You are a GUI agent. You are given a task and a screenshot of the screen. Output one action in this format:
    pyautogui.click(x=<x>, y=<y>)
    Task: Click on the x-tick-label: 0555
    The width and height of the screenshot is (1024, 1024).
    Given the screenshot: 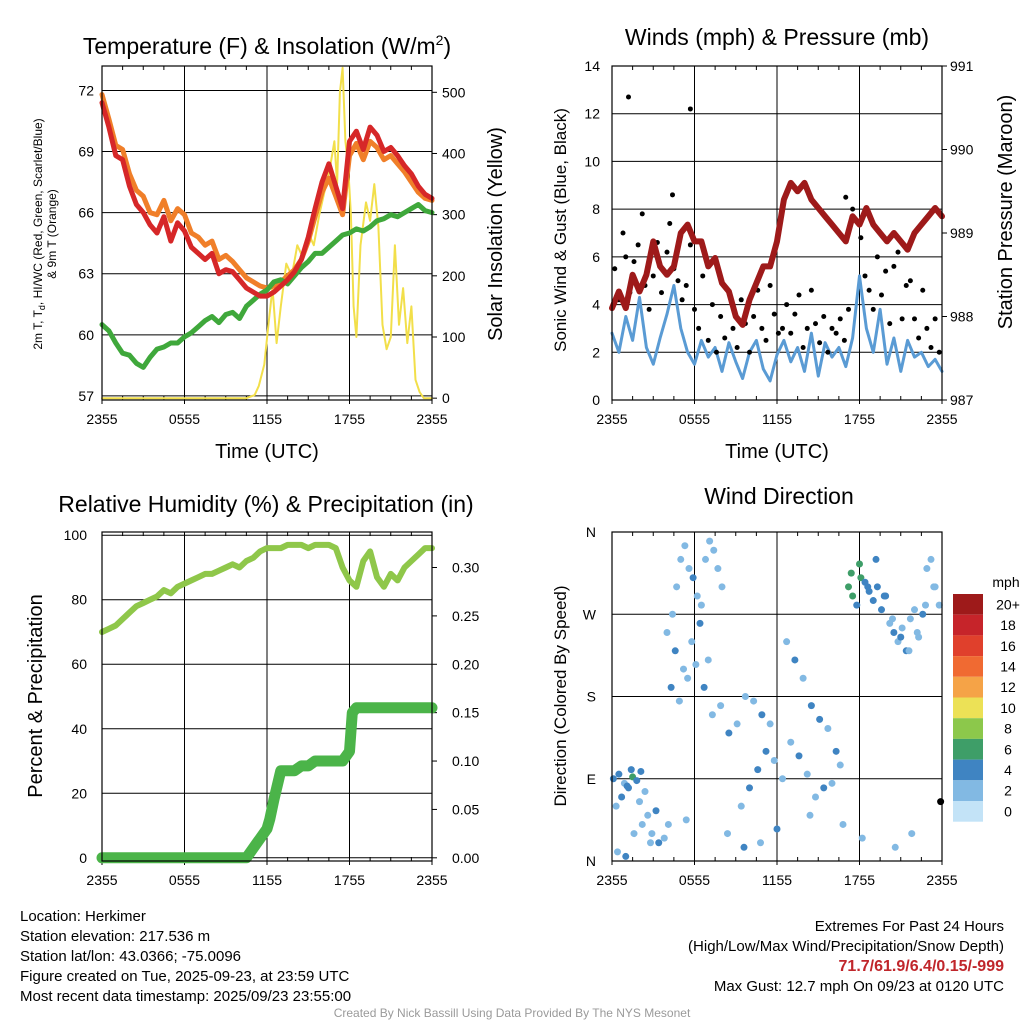 What is the action you would take?
    pyautogui.click(x=694, y=880)
    